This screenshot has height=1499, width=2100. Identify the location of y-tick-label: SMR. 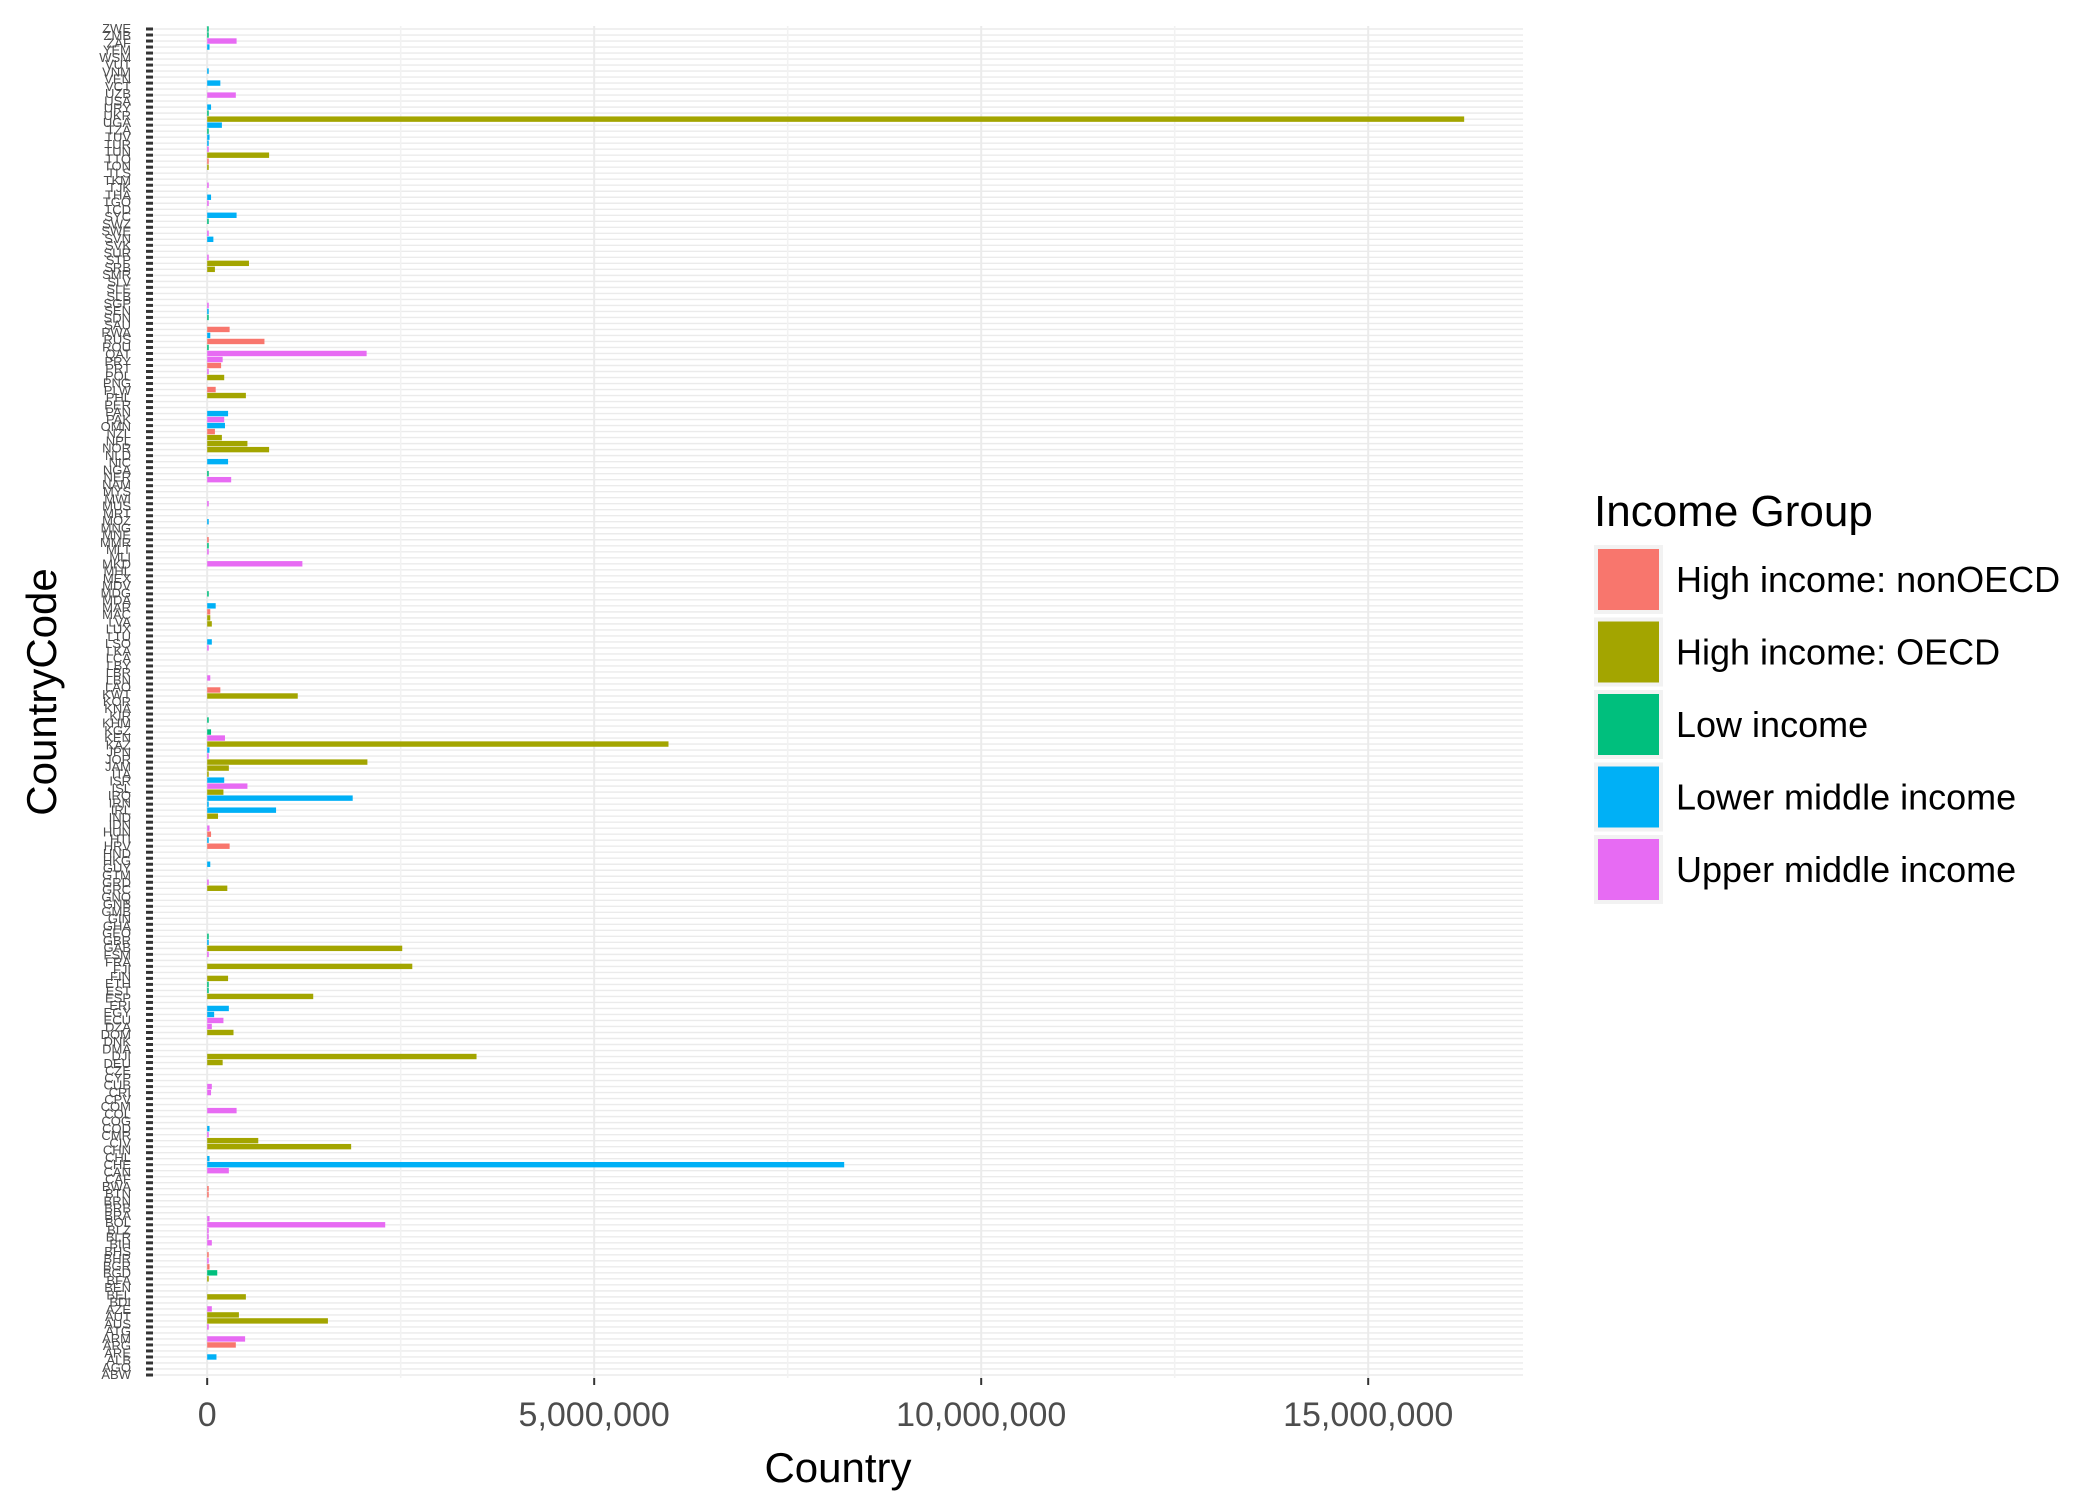
(116, 274).